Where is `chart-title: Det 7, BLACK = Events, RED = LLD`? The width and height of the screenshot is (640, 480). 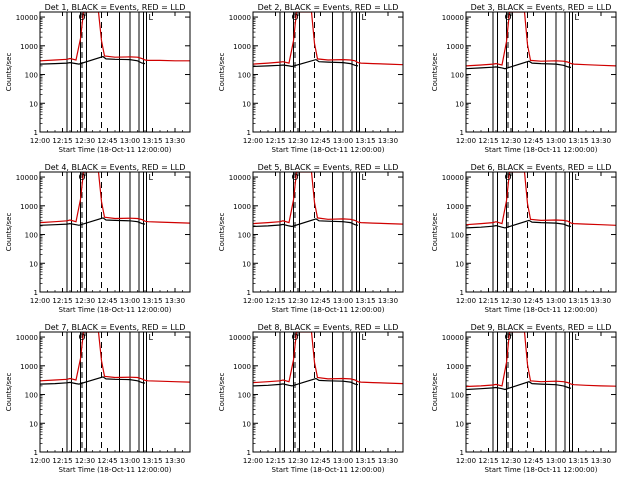 chart-title: Det 7, BLACK = Events, RED = LLD is located at coordinates (115, 327).